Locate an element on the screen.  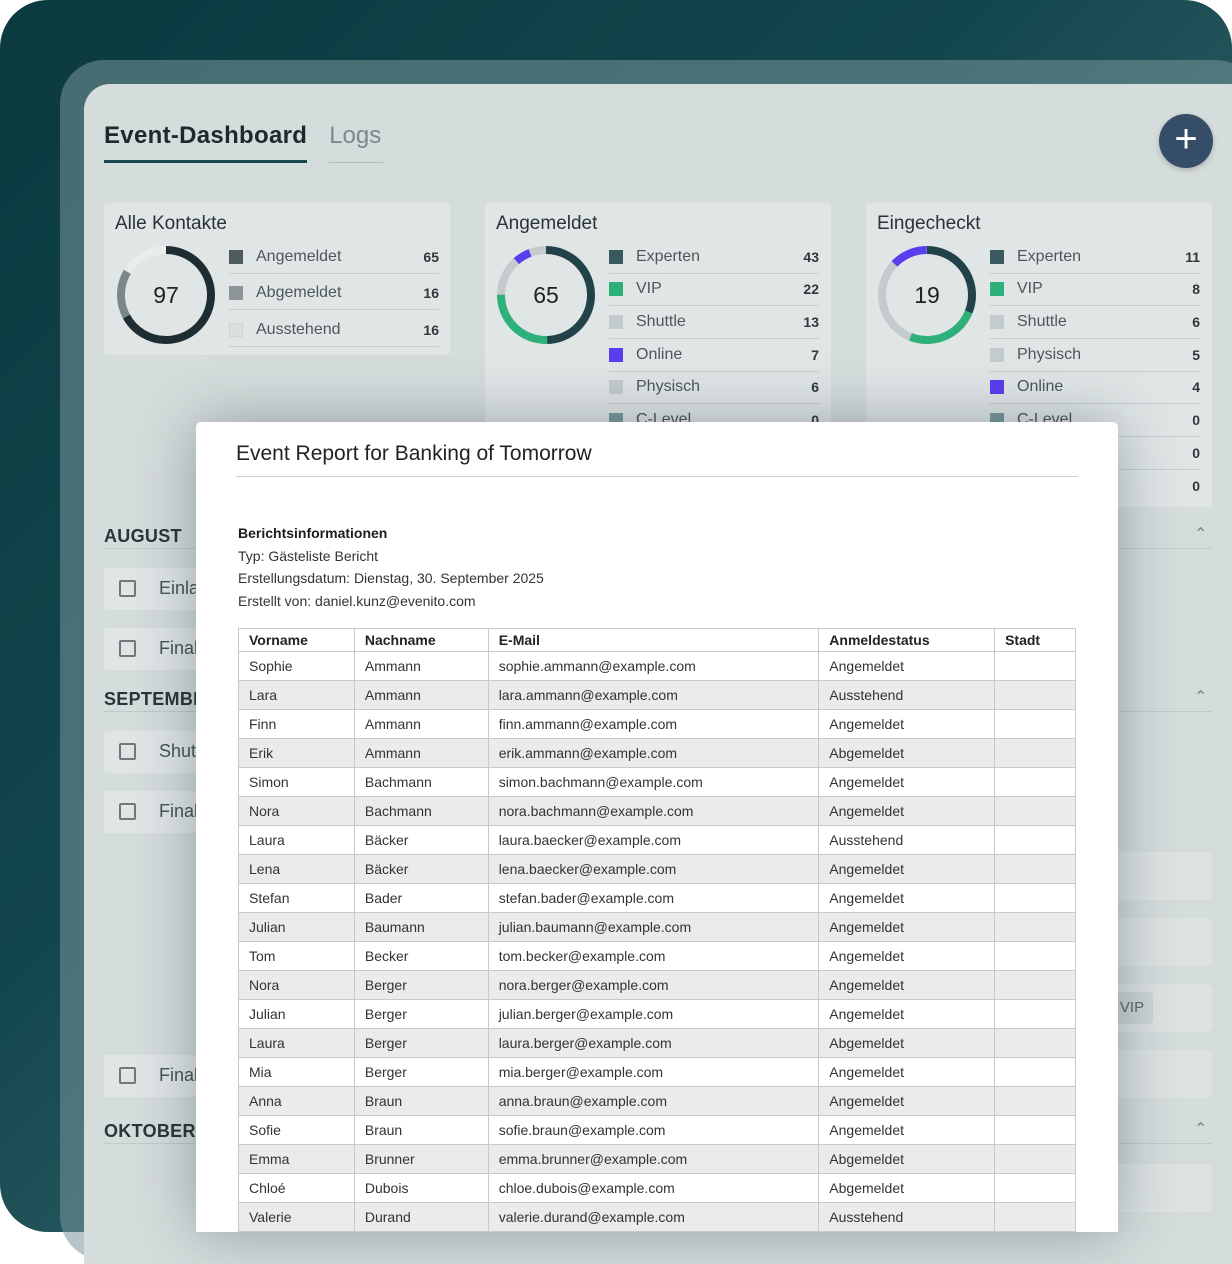
table-cell: Emma is located at coordinates (296, 1159).